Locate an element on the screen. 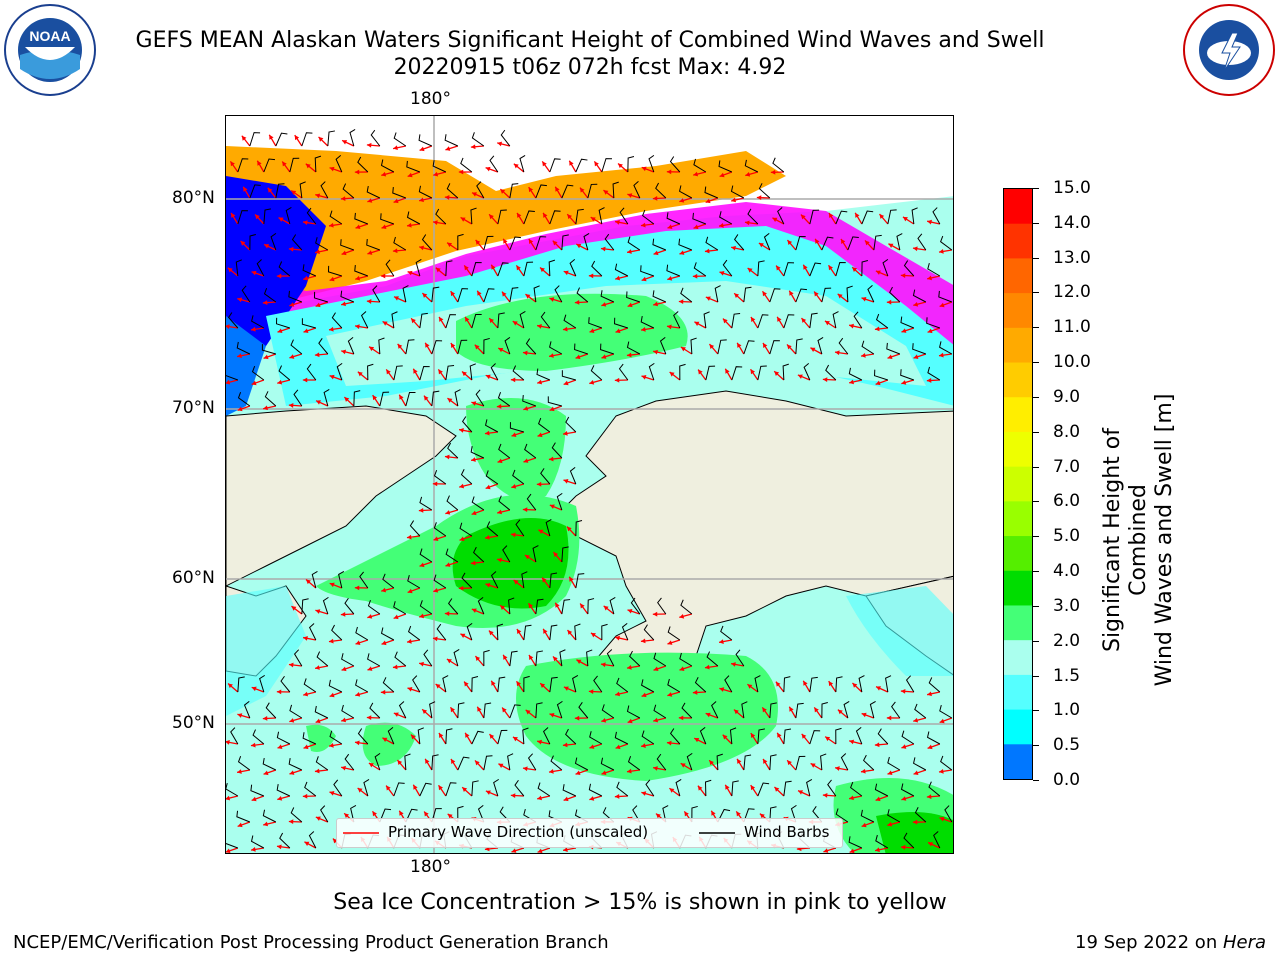 The image size is (1280, 960). wave-legend-line is located at coordinates (361, 833).